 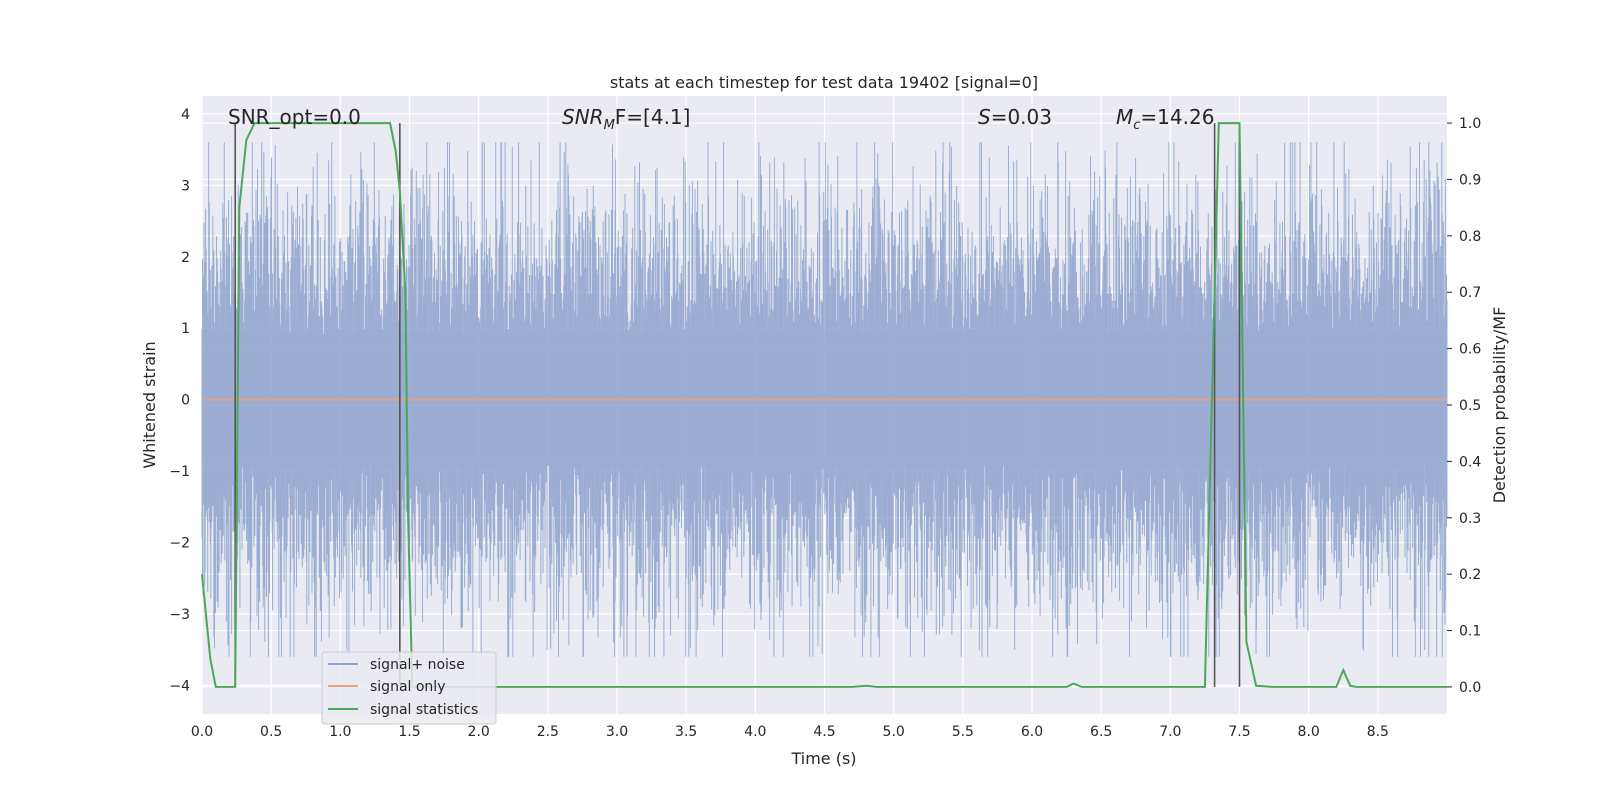 I want to click on x-tick-label: 3.0, so click(x=617, y=732).